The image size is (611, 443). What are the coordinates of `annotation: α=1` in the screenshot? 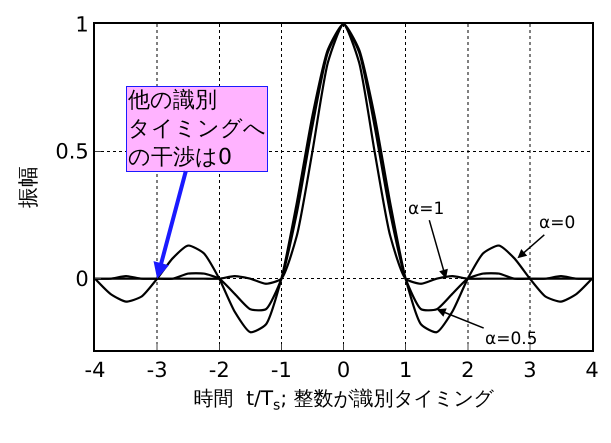 It's located at (426, 209).